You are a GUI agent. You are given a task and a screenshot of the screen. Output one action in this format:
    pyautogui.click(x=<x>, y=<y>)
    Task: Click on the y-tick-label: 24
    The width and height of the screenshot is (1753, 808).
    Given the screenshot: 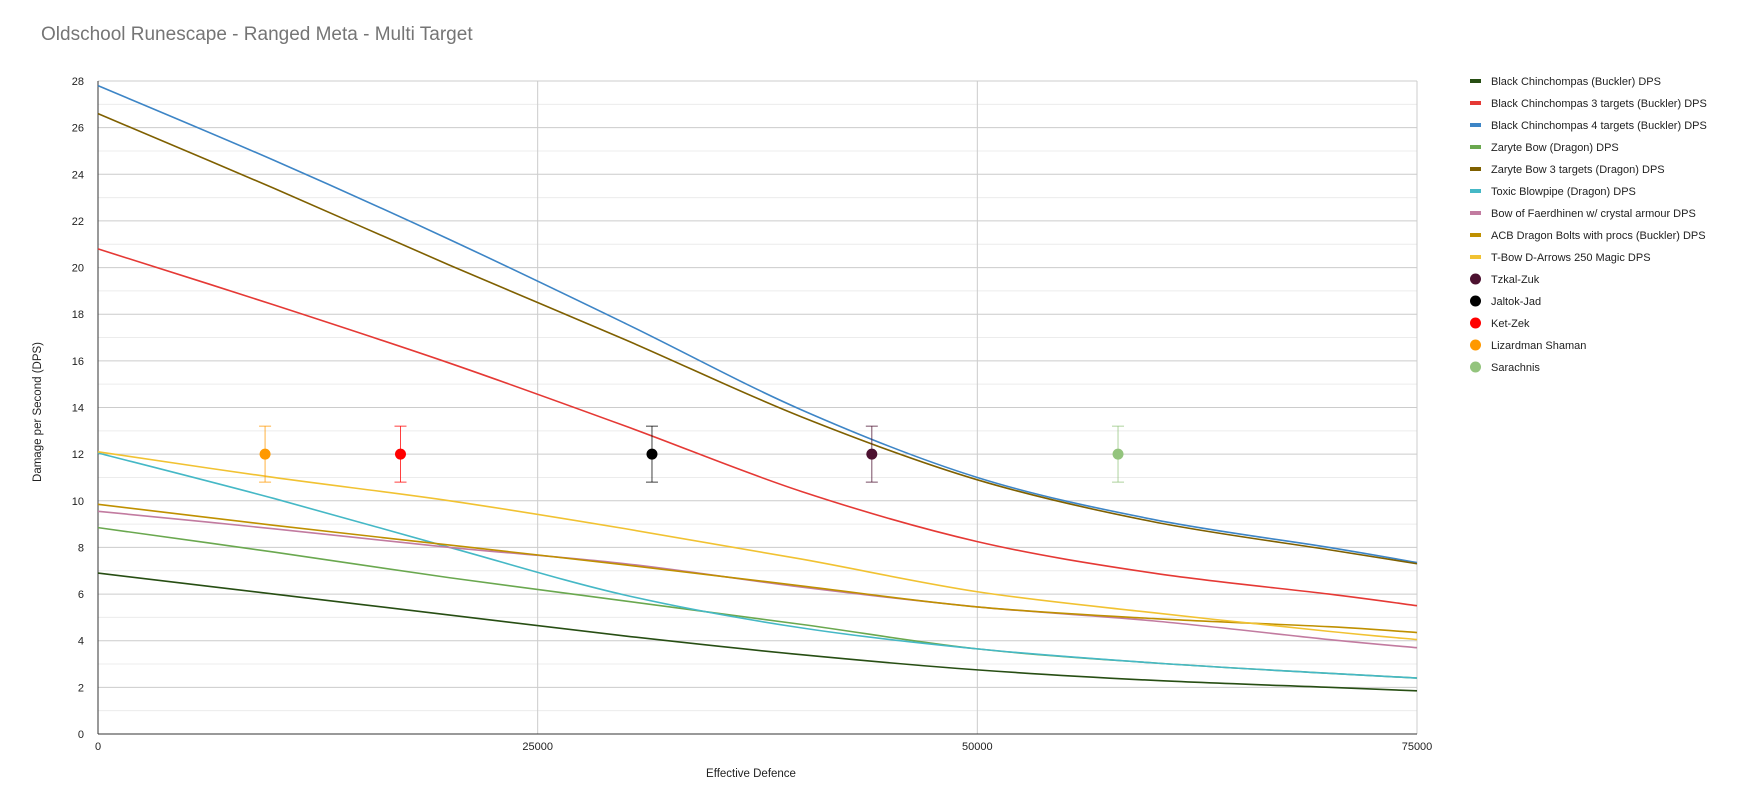 What is the action you would take?
    pyautogui.click(x=78, y=175)
    